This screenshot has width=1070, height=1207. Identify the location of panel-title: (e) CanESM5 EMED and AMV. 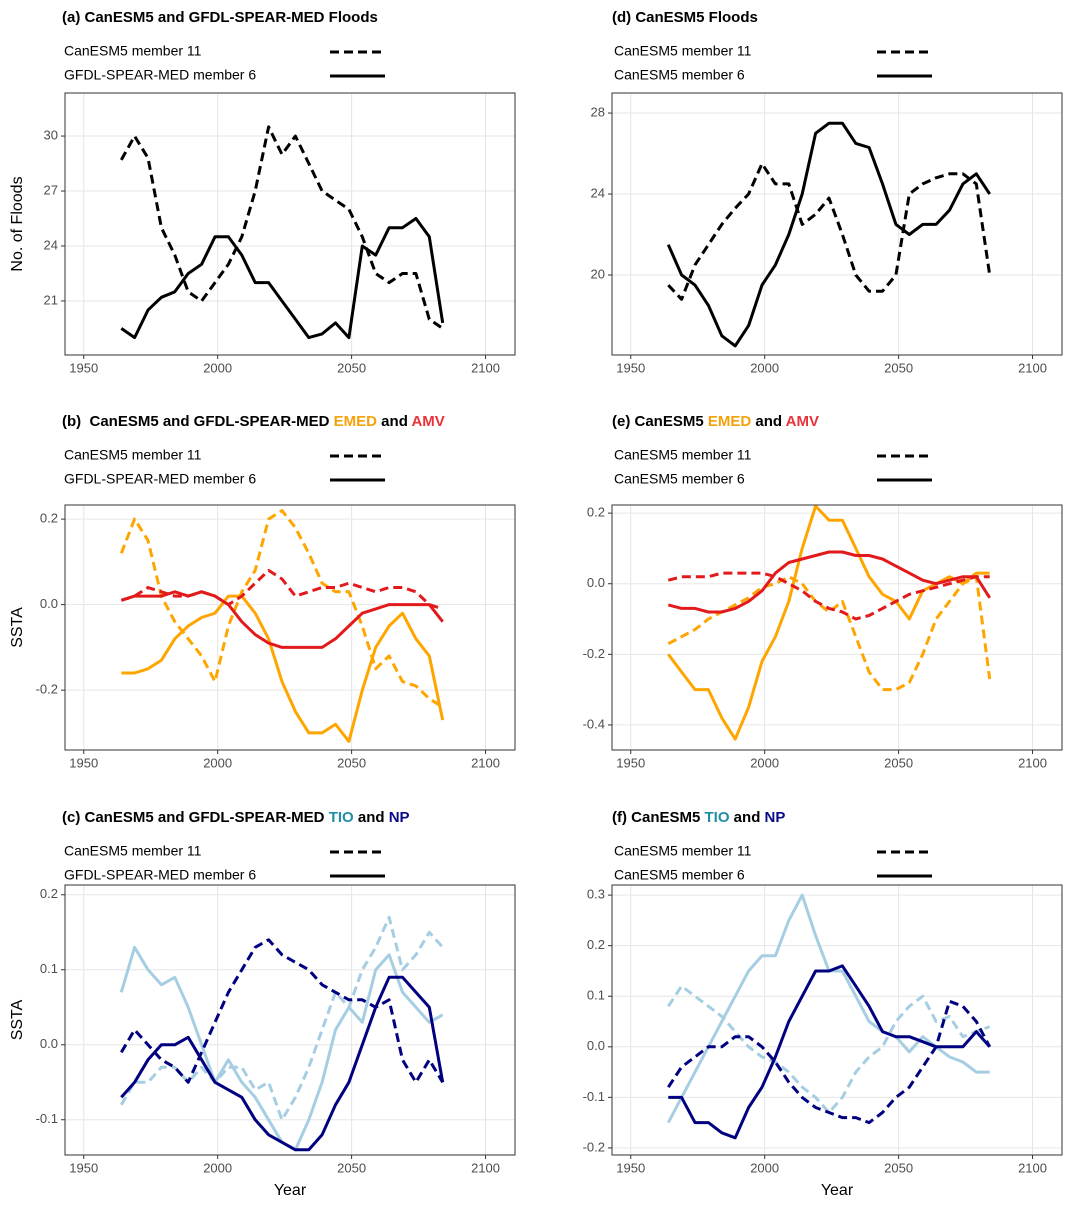
(715, 421).